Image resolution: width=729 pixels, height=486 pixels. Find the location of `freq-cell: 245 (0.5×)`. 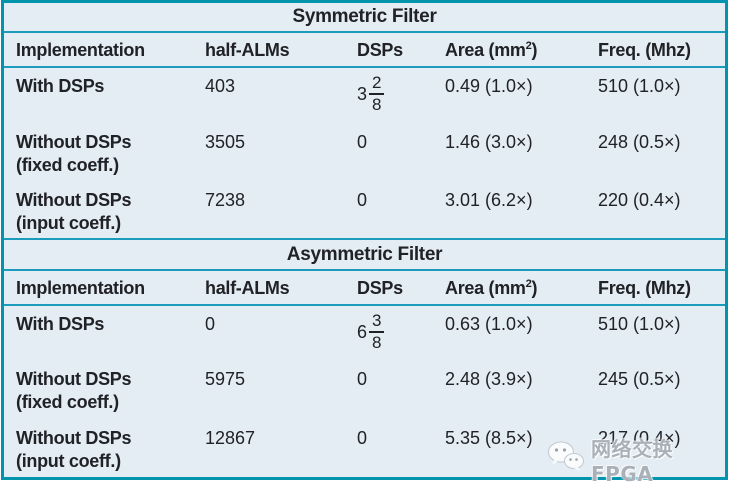

freq-cell: 245 (0.5×) is located at coordinates (639, 379).